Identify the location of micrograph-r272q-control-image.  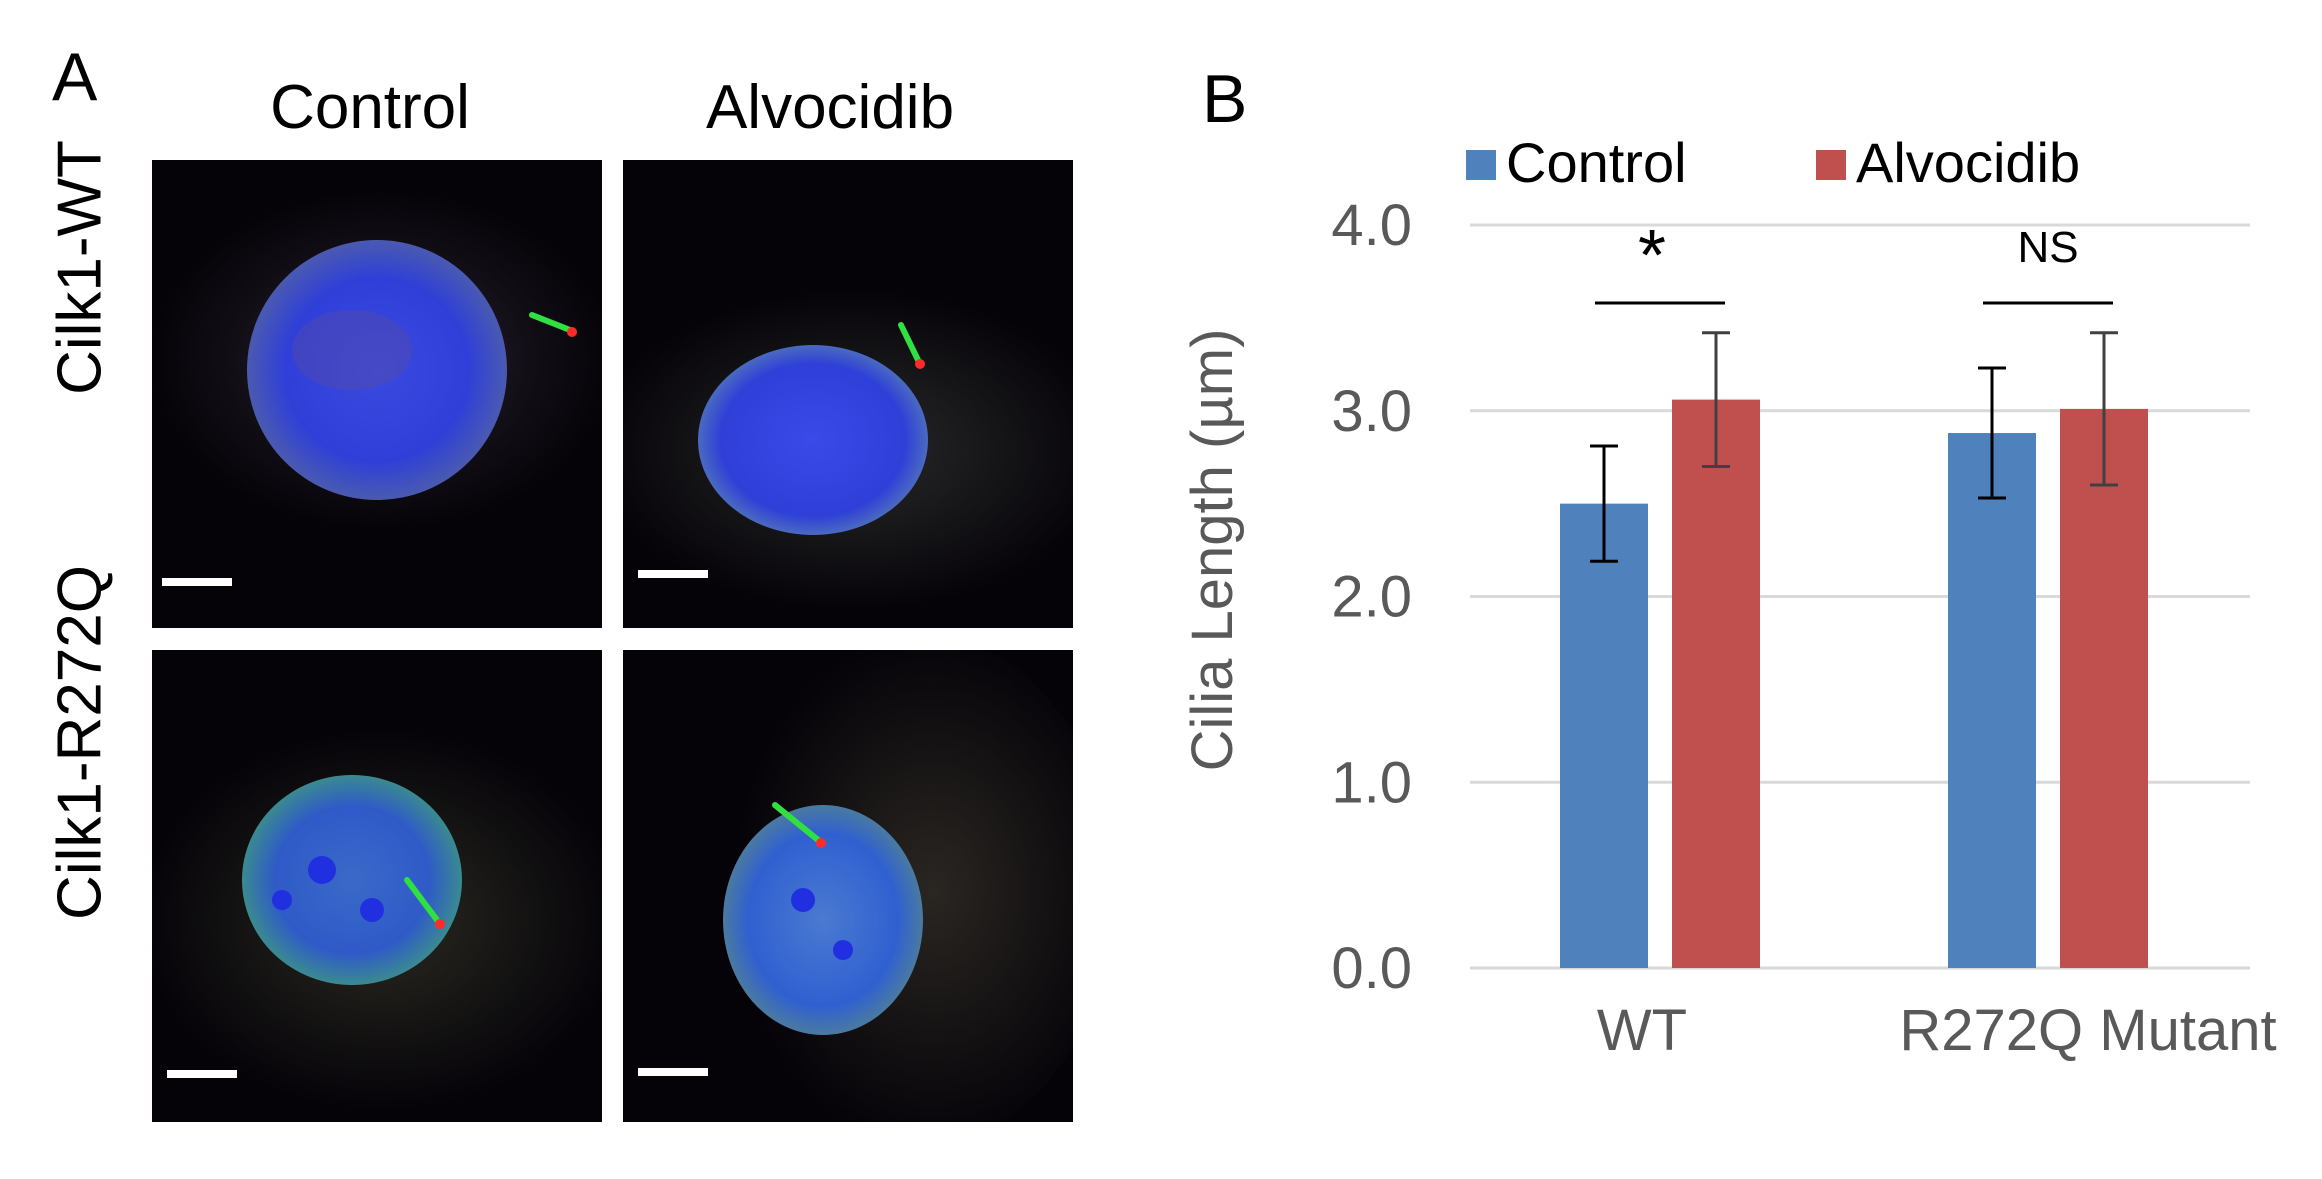
(377, 920).